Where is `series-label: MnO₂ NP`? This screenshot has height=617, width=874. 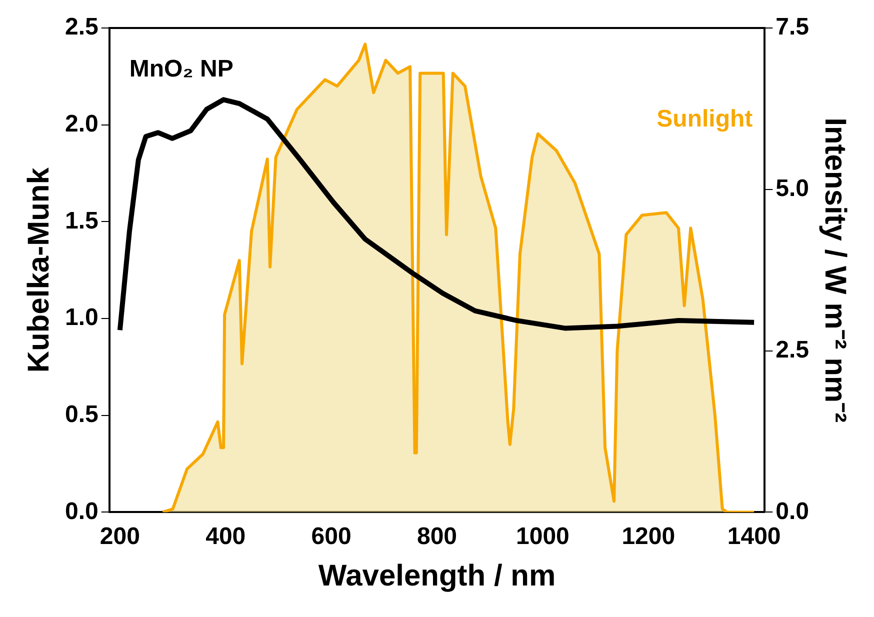
series-label: MnO₂ NP is located at coordinates (181, 69).